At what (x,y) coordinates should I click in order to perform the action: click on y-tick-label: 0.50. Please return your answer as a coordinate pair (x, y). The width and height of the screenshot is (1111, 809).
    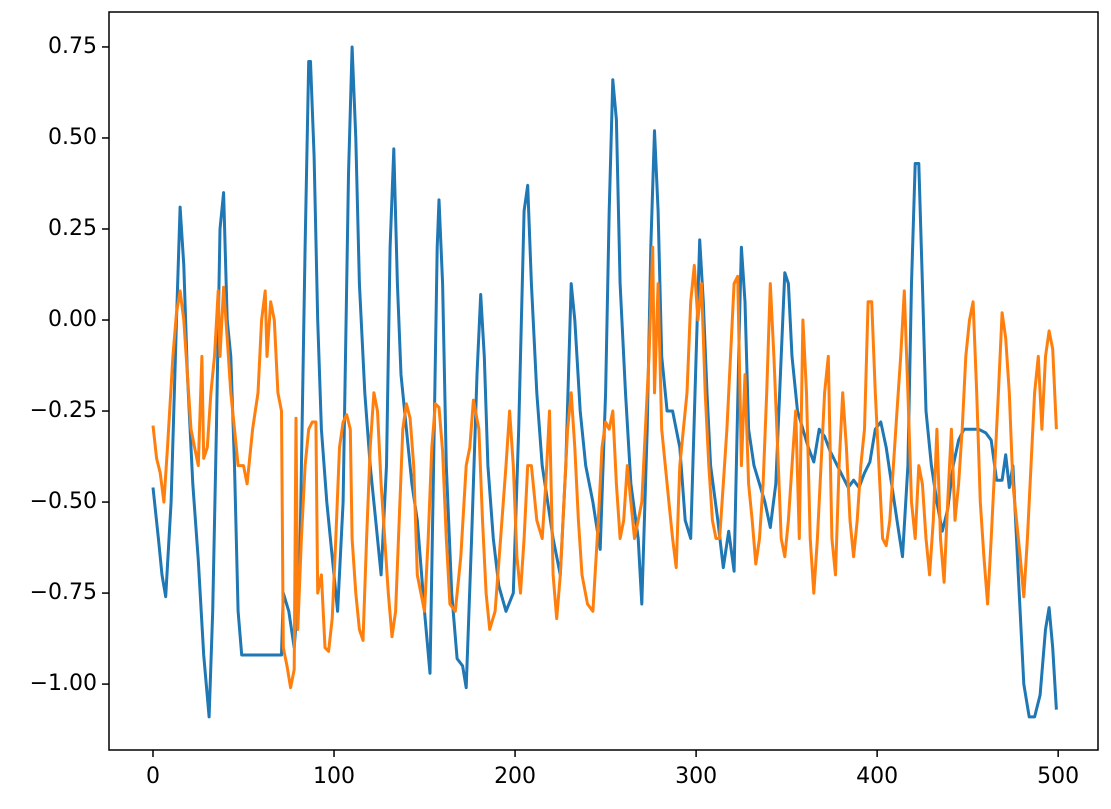
    Looking at the image, I should click on (72, 137).